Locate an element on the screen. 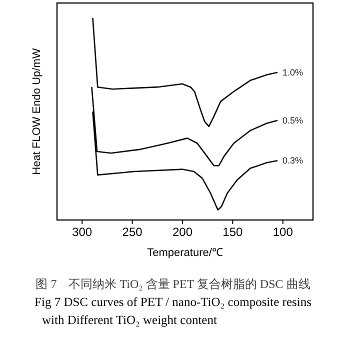 This screenshot has width=346, height=343. series-label: 1.0% is located at coordinates (293, 72).